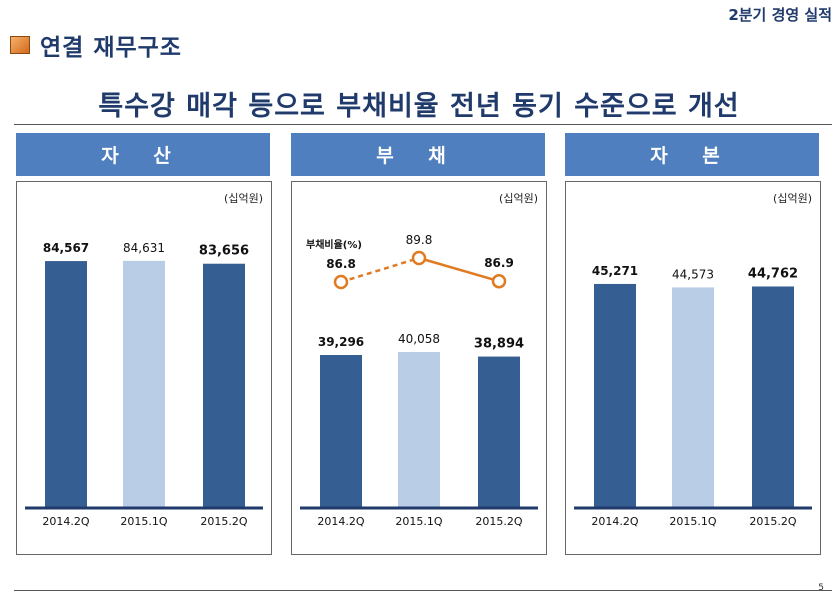 The width and height of the screenshot is (838, 593). What do you see at coordinates (111, 48) in the screenshot?
I see `section-title-text: 연결 재무구조` at bounding box center [111, 48].